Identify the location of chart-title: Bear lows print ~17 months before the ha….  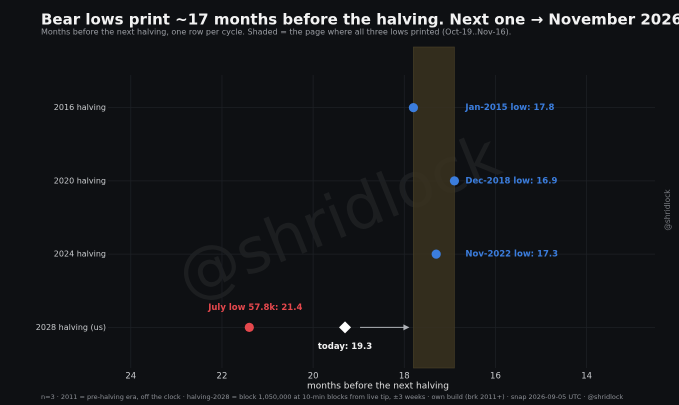
(360, 20).